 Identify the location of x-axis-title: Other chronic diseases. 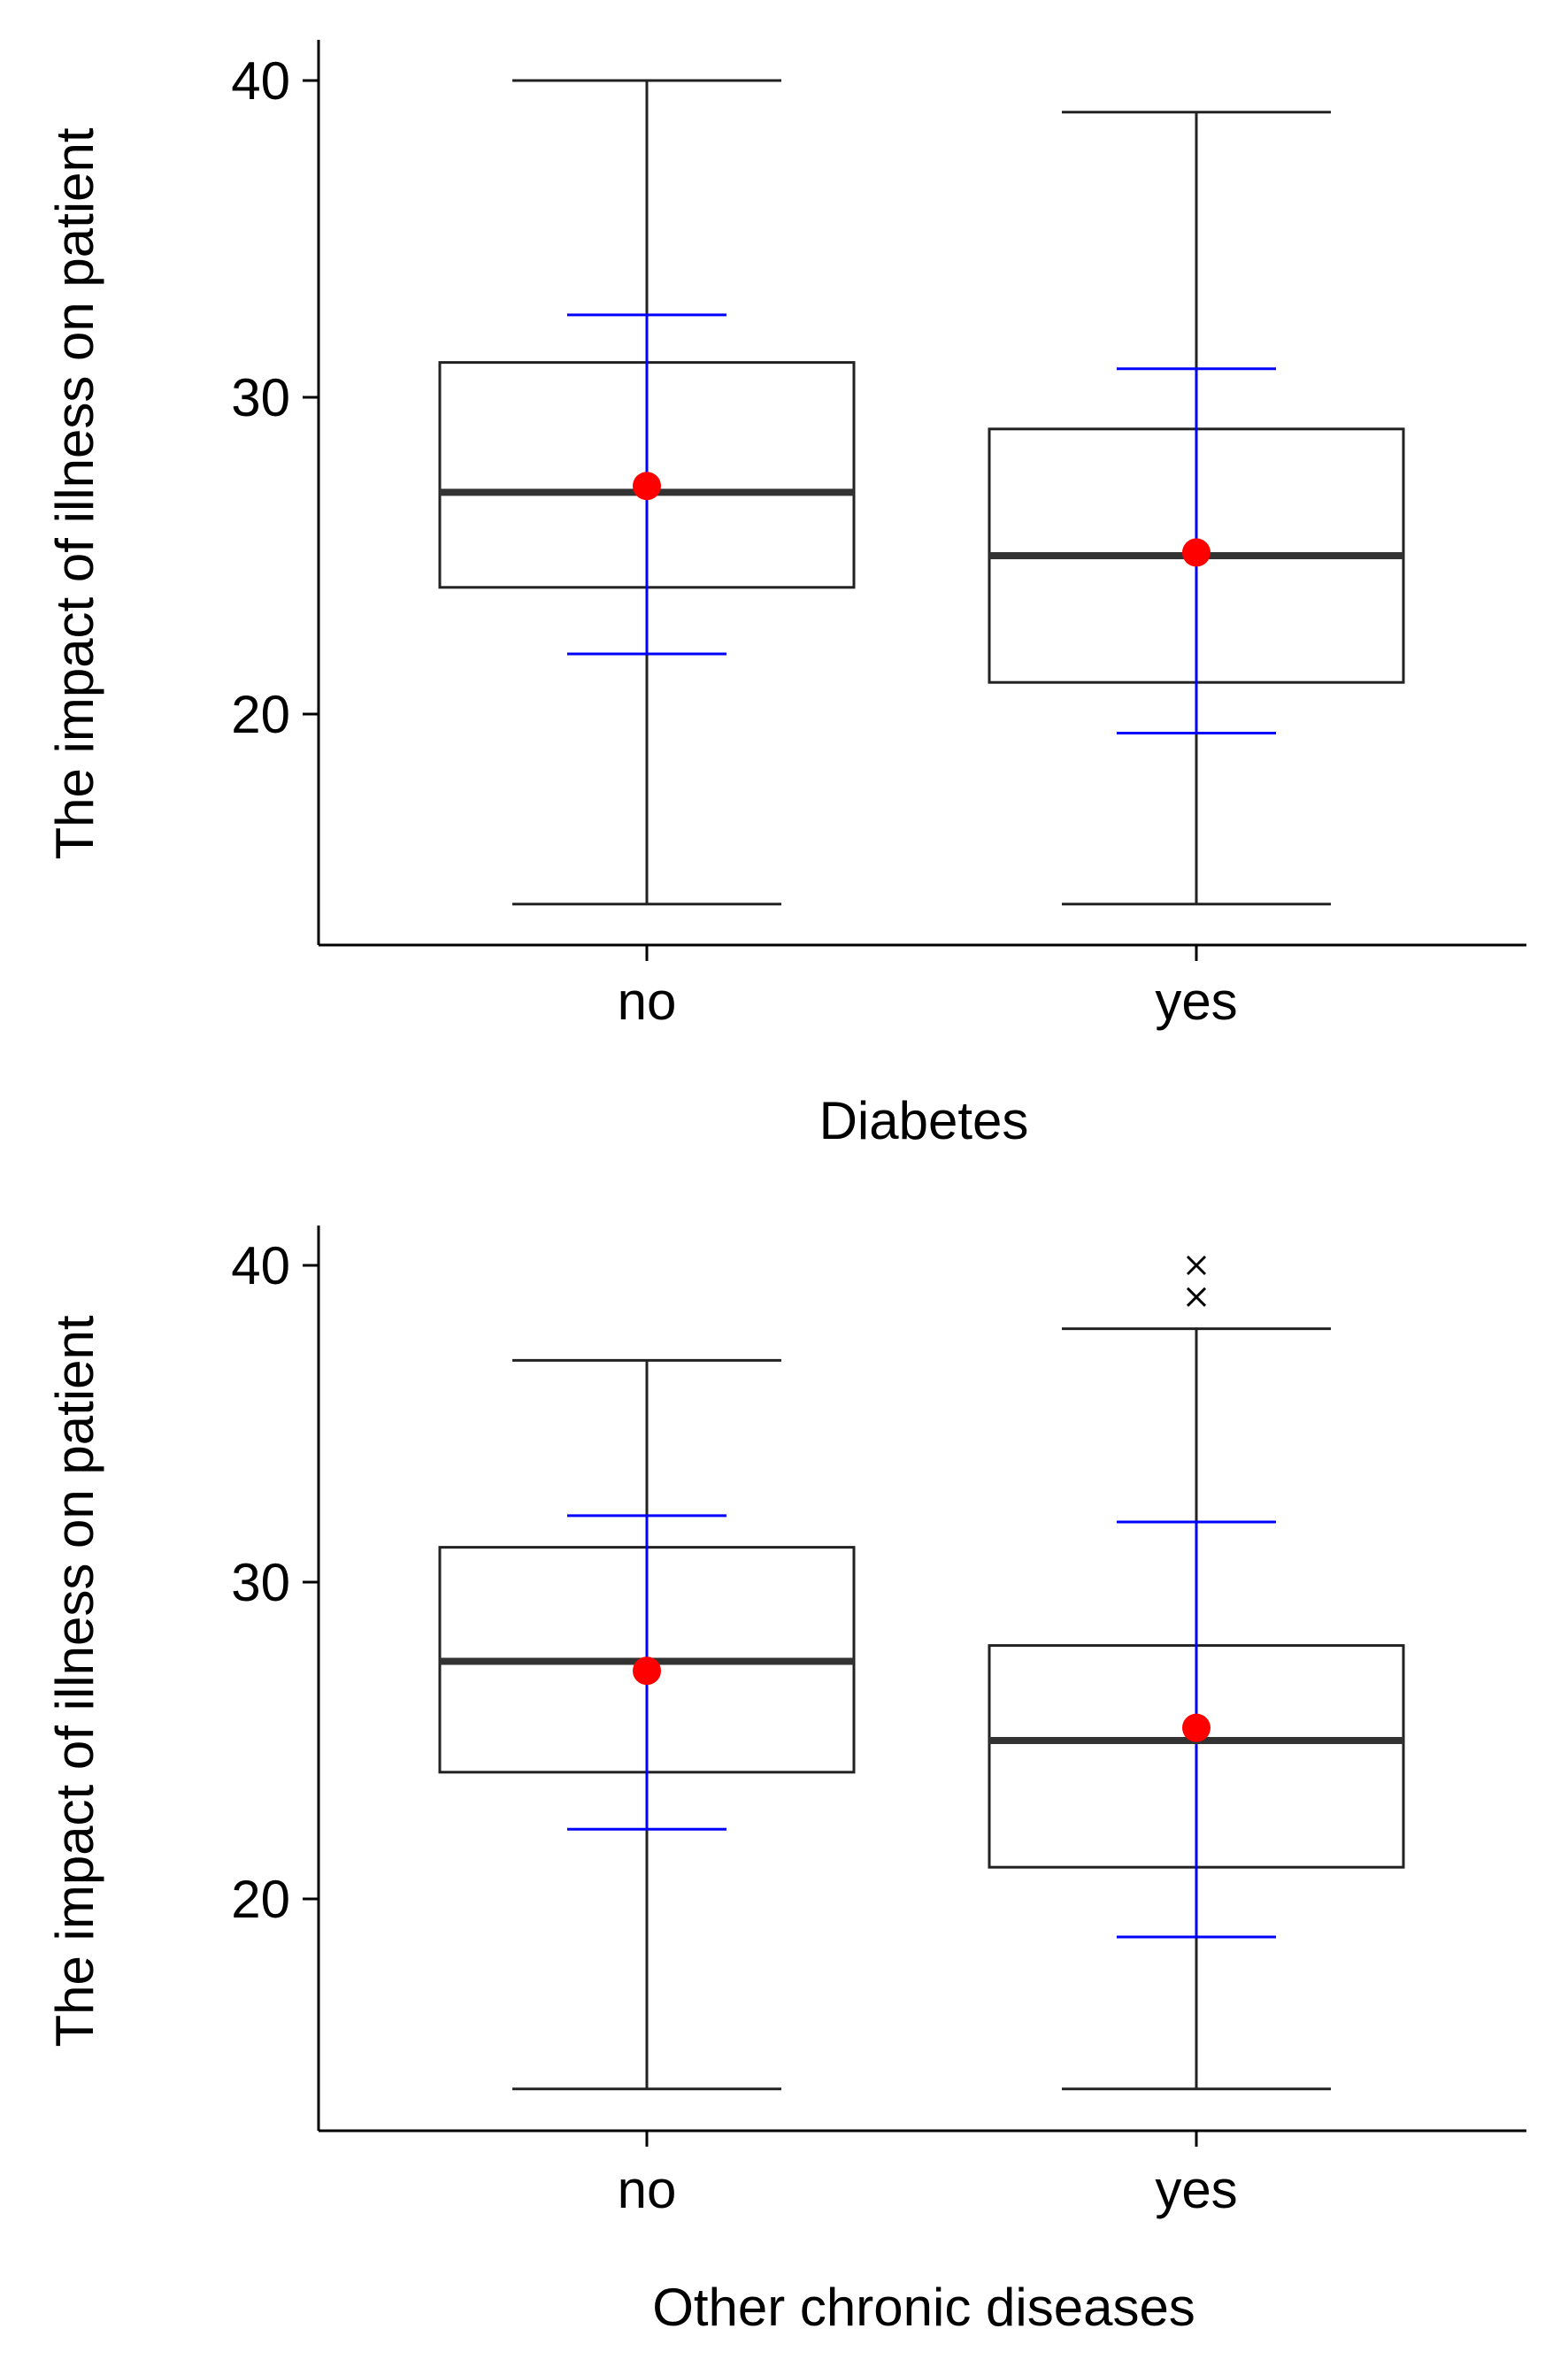
(924, 2307).